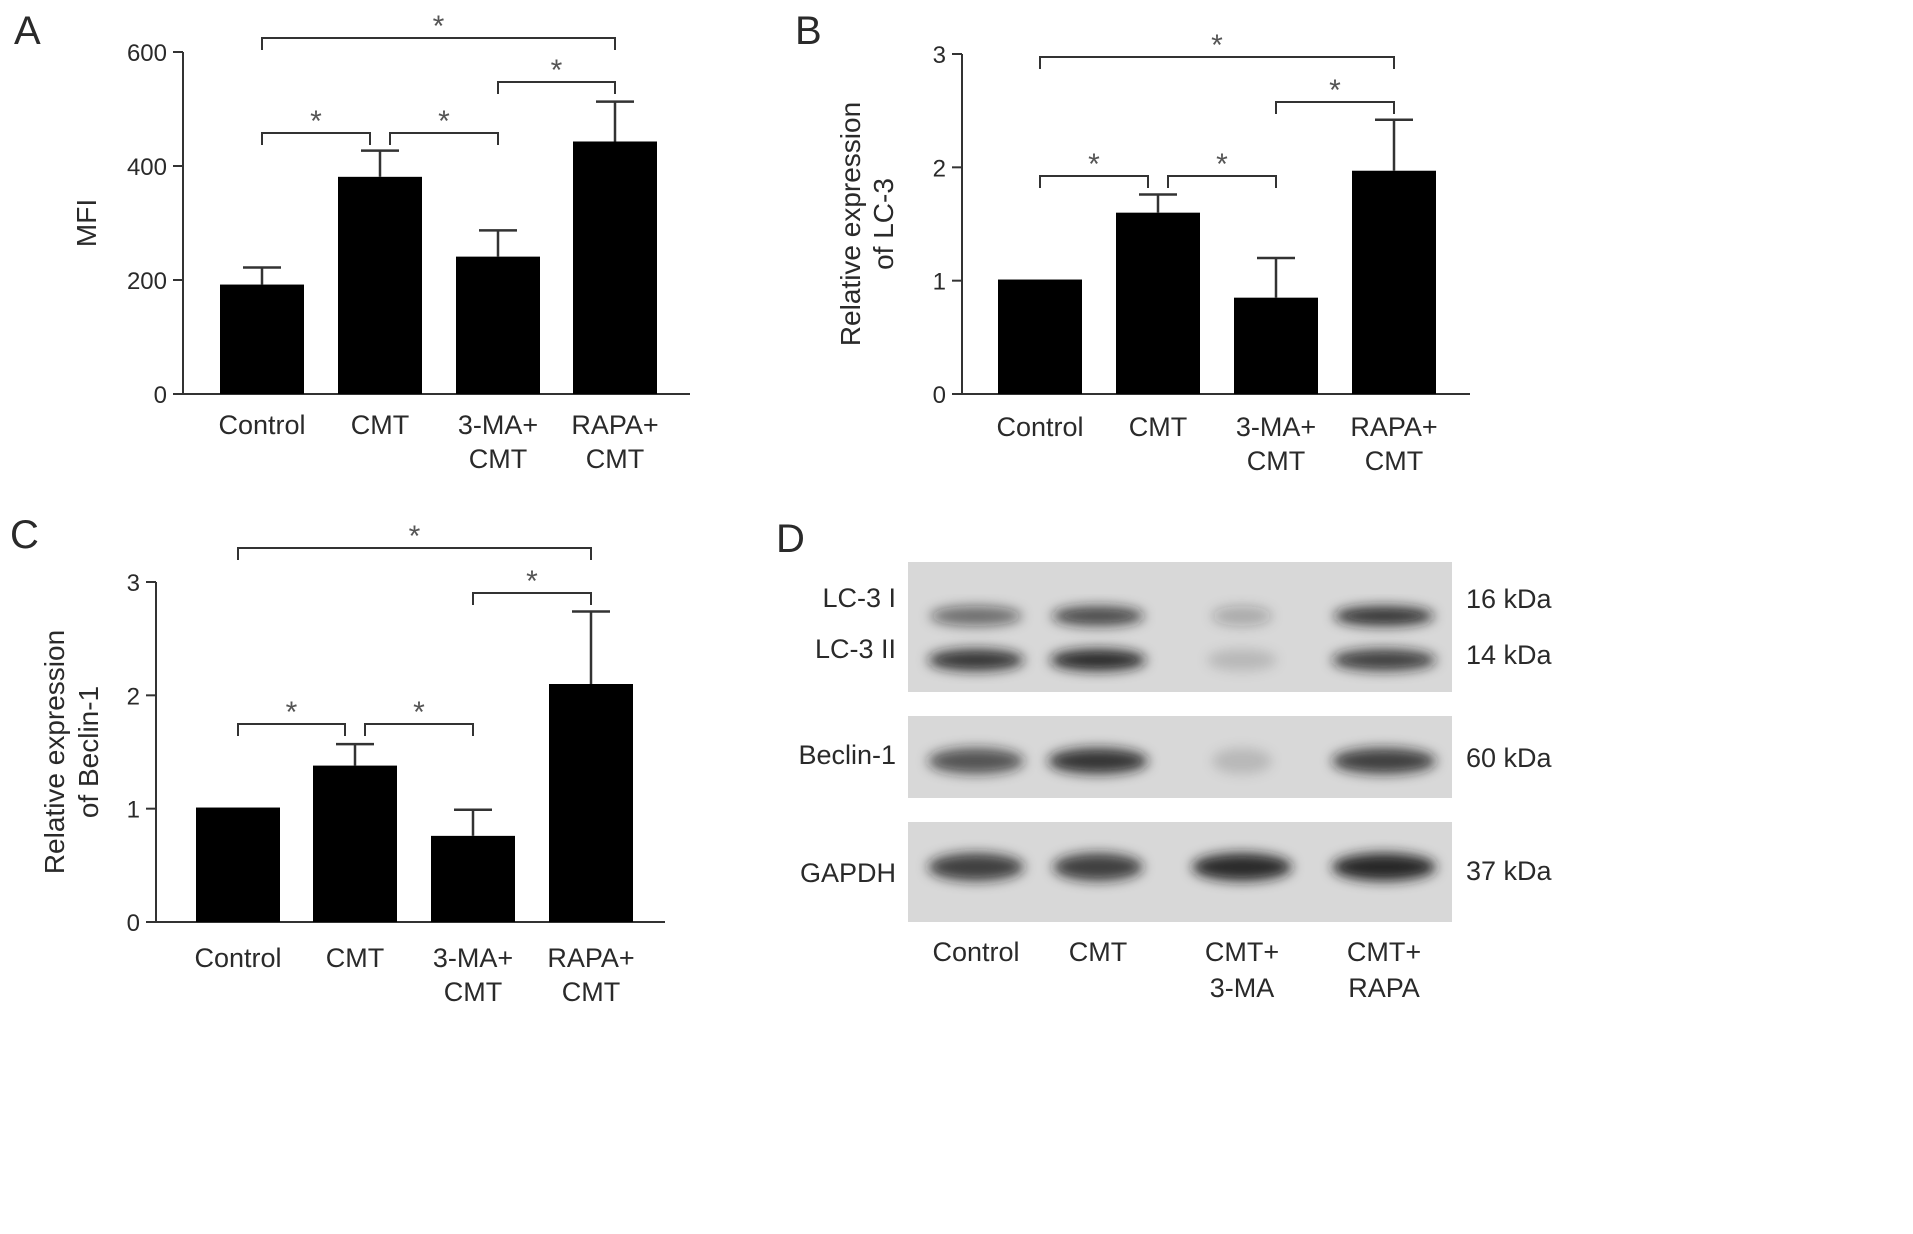 This screenshot has height=1234, width=1913. What do you see at coordinates (88, 752) in the screenshot?
I see `y-axis-label: of Beclin-1` at bounding box center [88, 752].